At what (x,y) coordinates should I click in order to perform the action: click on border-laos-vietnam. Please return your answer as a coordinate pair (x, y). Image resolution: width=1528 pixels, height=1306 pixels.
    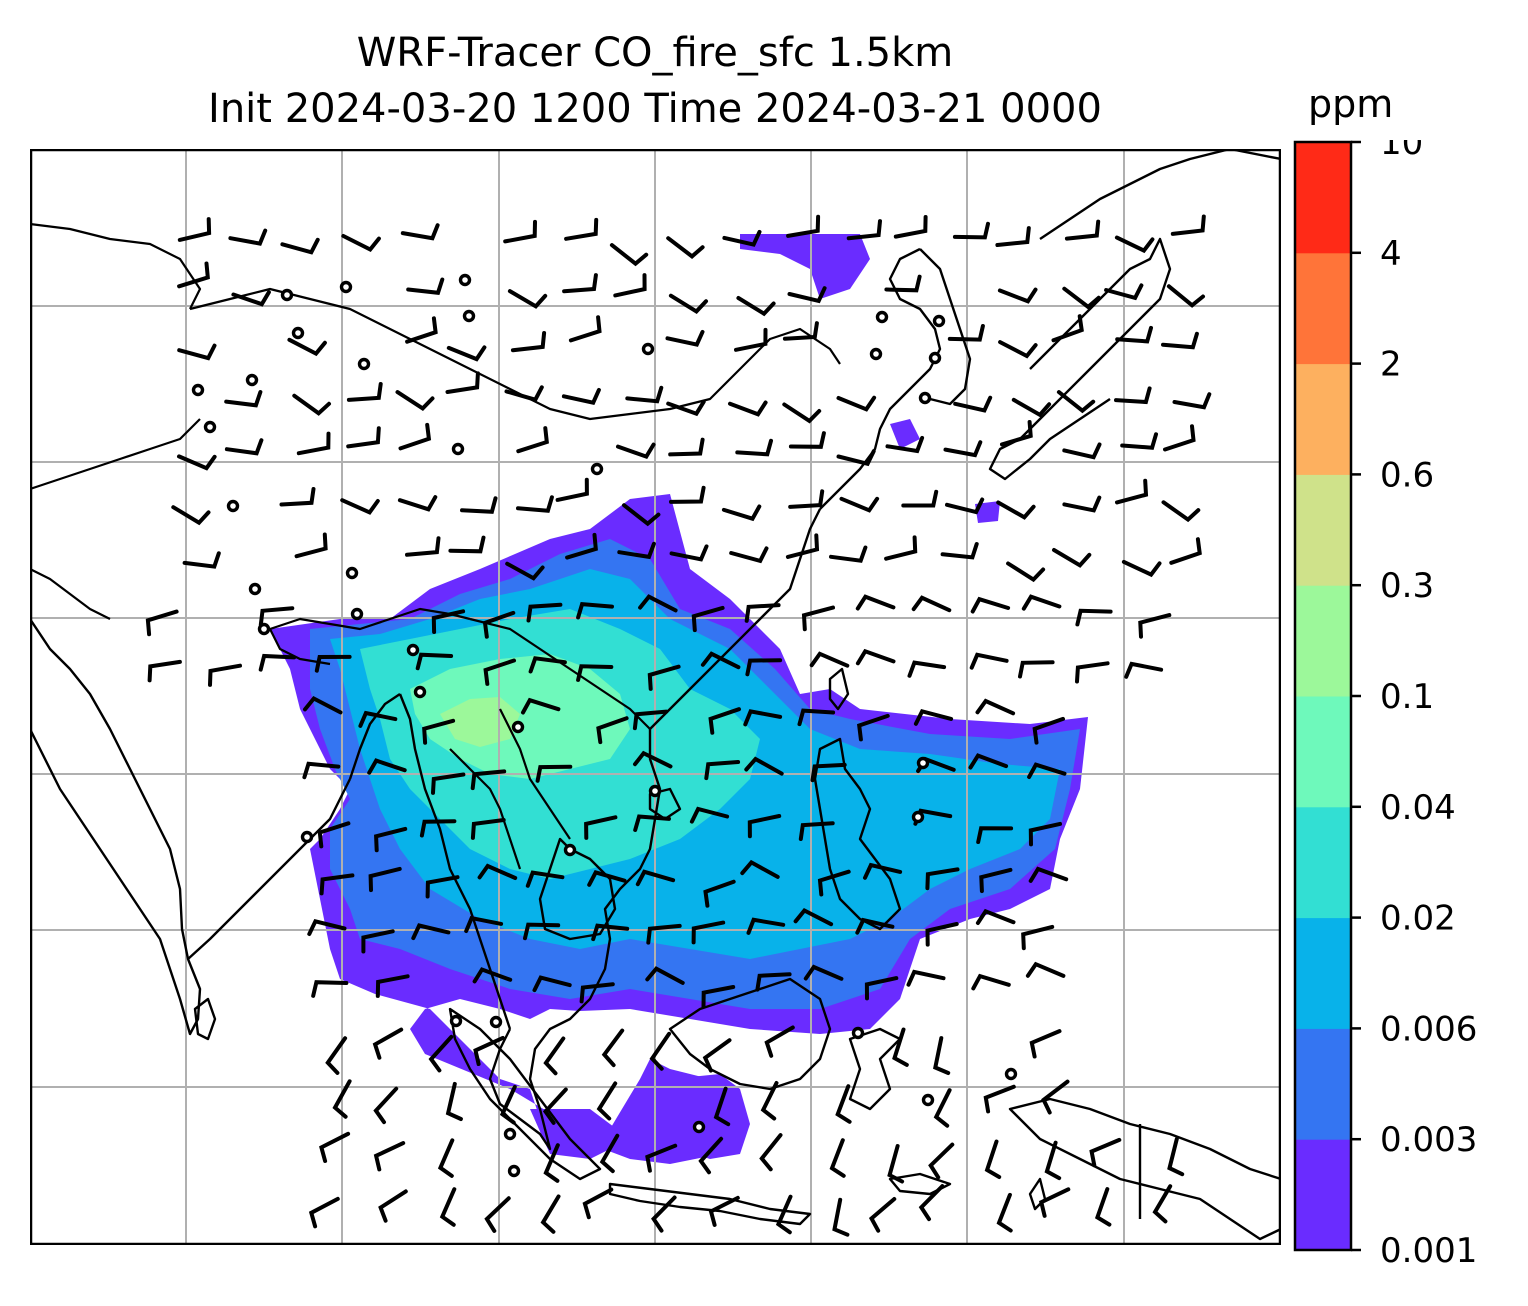
    Looking at the image, I should click on (535, 774).